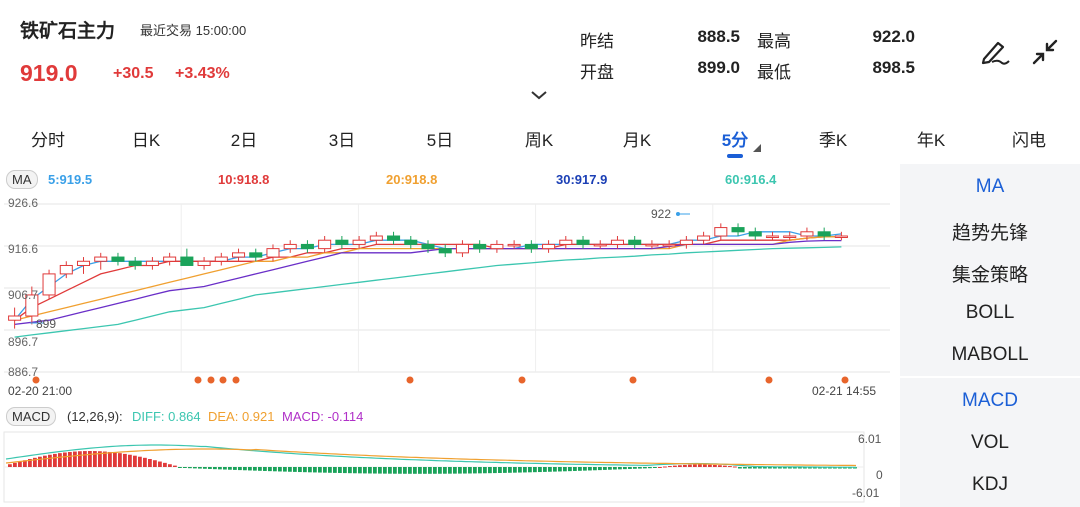  Describe the element at coordinates (1029, 140) in the screenshot. I see `tab-lightning: 闪电` at that location.